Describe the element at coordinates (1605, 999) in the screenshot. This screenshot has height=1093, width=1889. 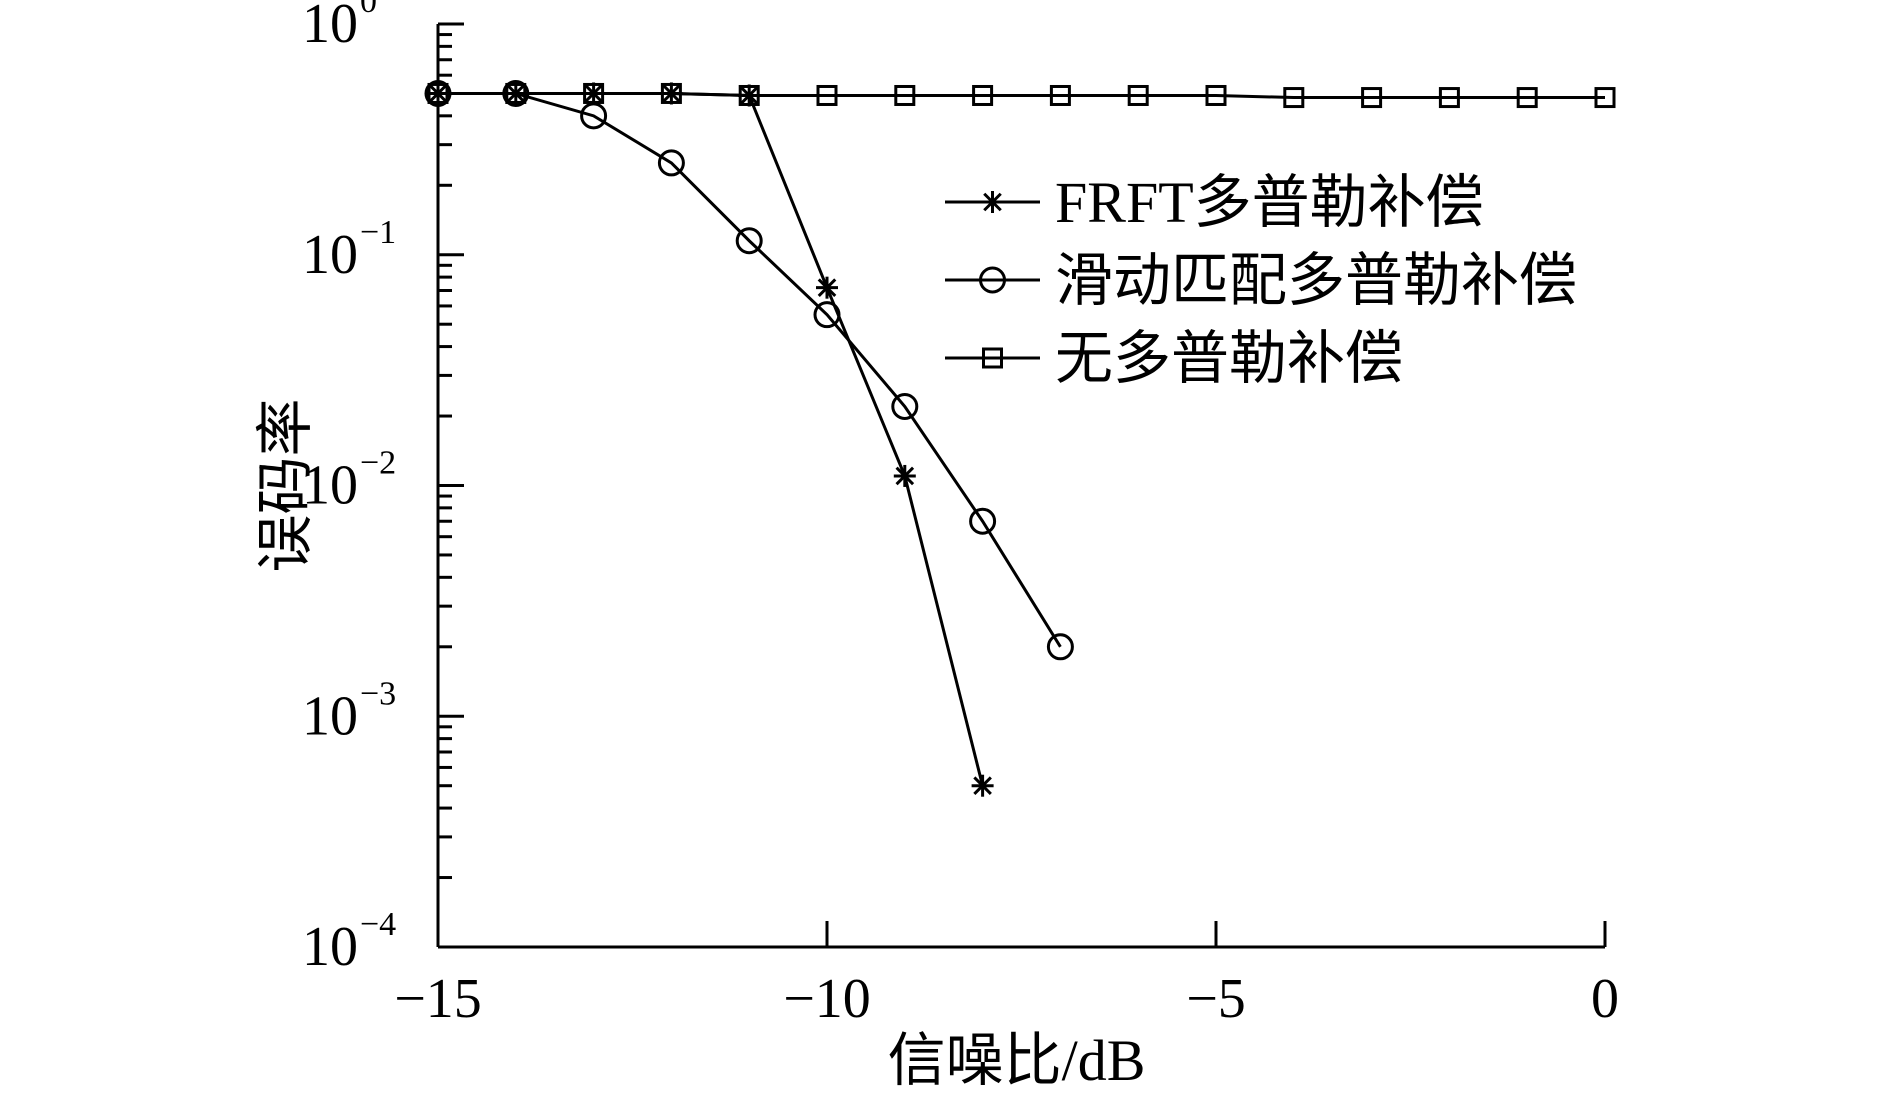
I see `x-tick-label: 0` at that location.